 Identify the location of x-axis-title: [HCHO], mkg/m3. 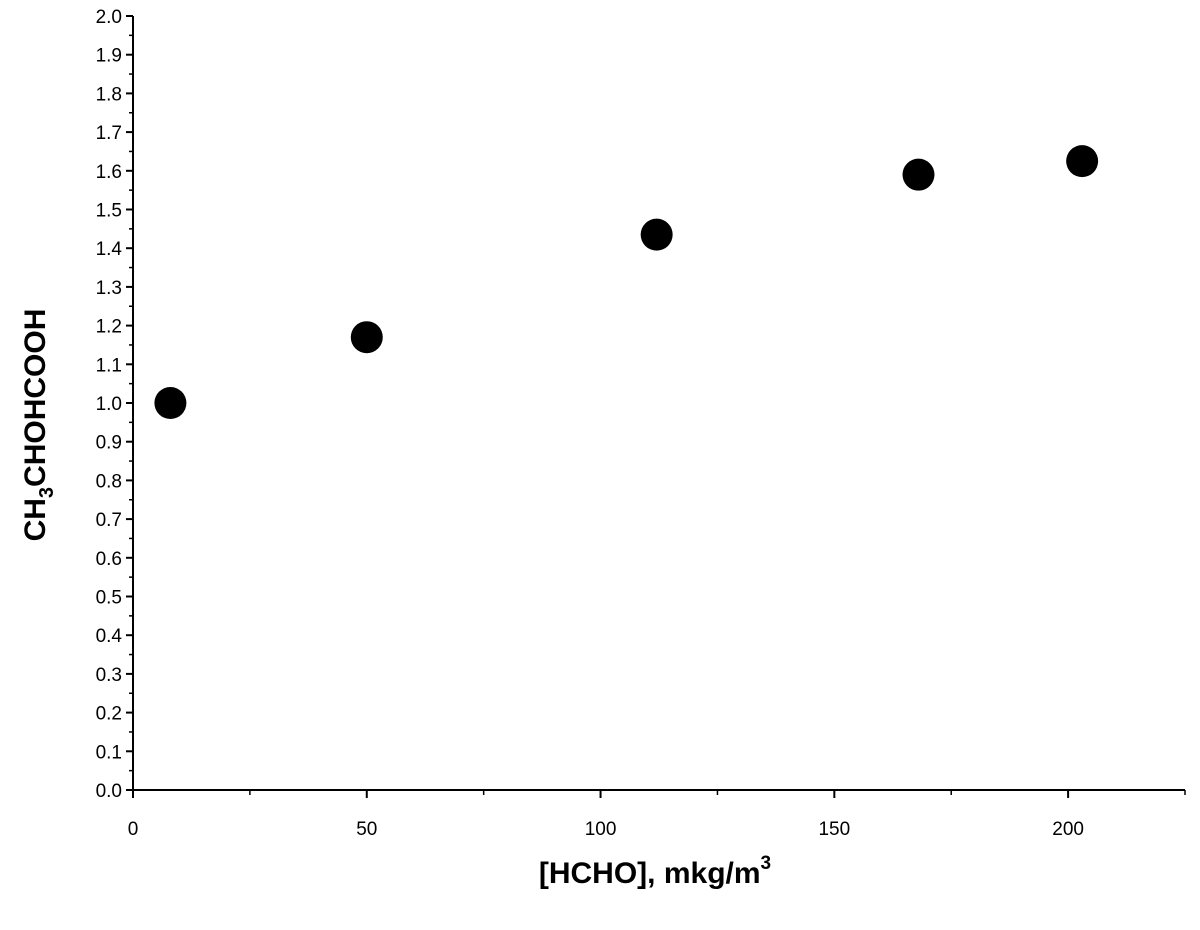
(655, 871).